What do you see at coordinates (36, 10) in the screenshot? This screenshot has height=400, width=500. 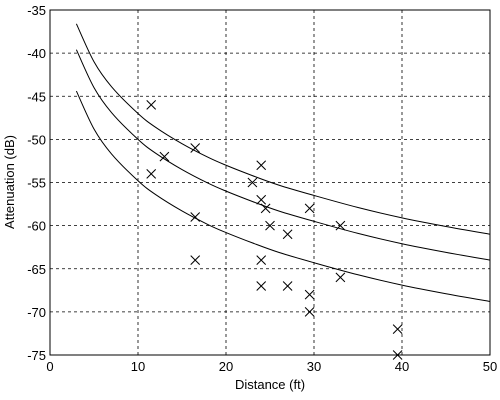 I see `y-tick-label: -35` at bounding box center [36, 10].